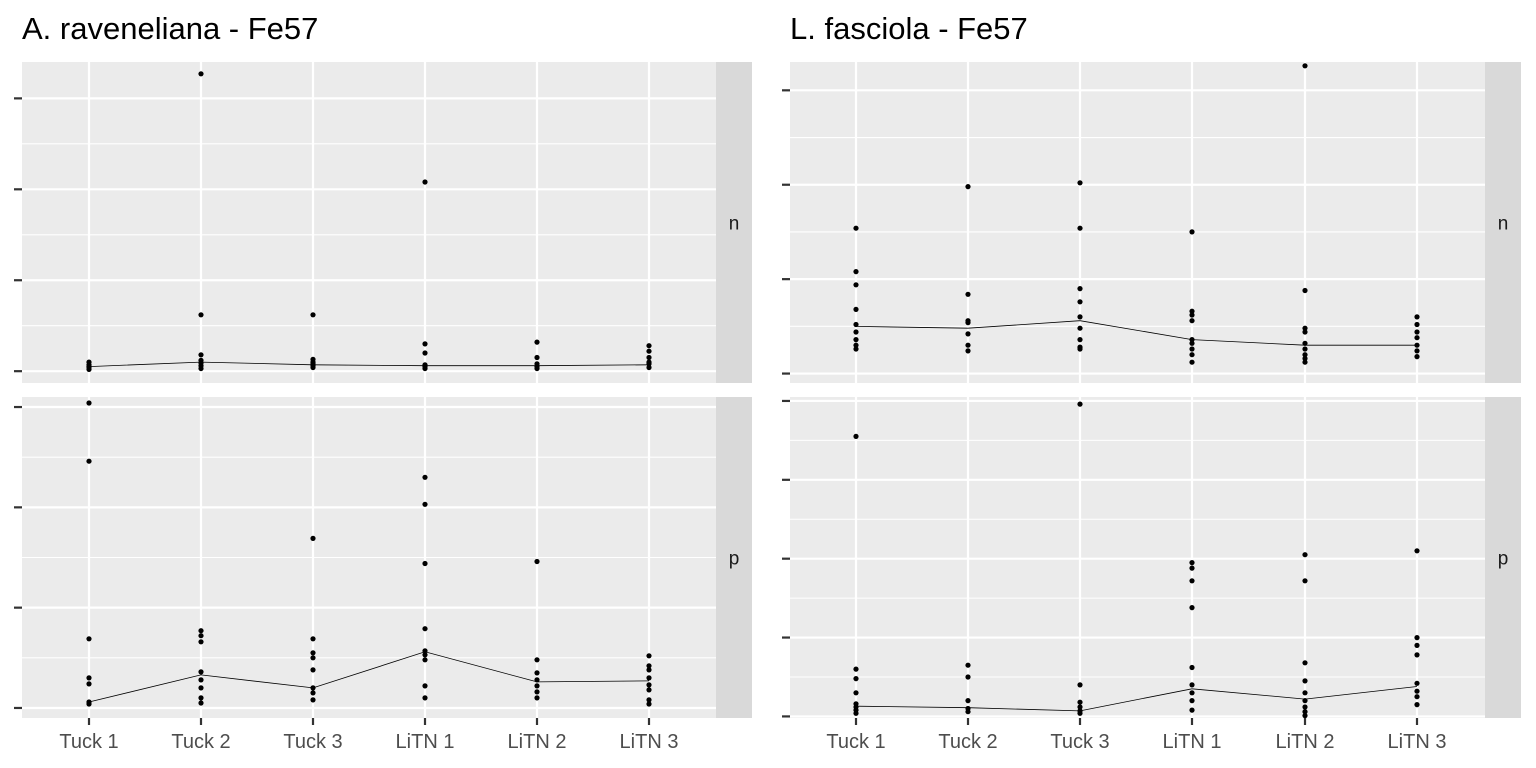 Image resolution: width=1536 pixels, height=768 pixels. What do you see at coordinates (88, 742) in the screenshot?
I see `x-tick-label: Tuck 1` at bounding box center [88, 742].